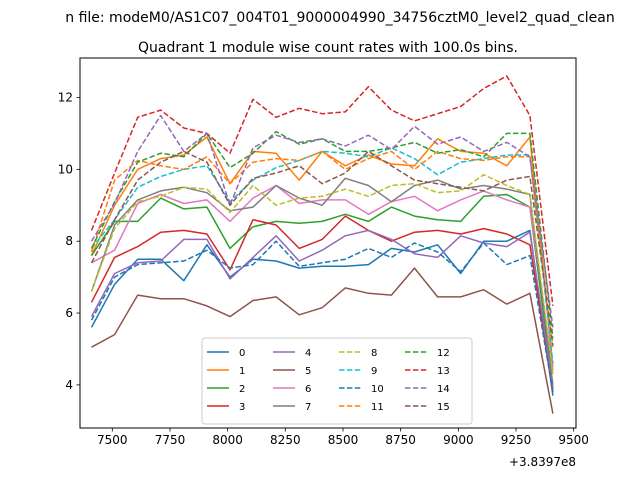 The image size is (640, 480). Describe the element at coordinates (170, 440) in the screenshot. I see `x-tick-label: 7750` at that location.